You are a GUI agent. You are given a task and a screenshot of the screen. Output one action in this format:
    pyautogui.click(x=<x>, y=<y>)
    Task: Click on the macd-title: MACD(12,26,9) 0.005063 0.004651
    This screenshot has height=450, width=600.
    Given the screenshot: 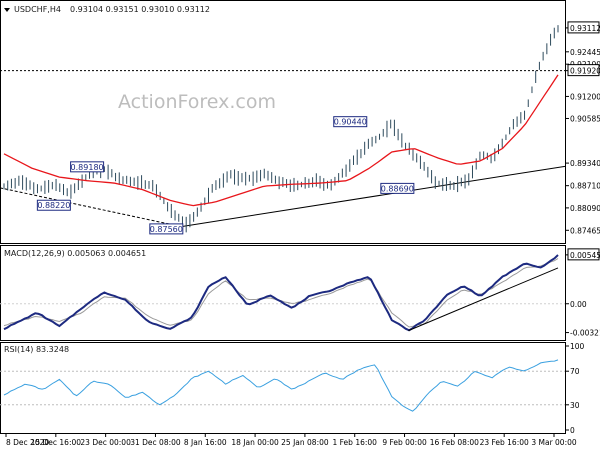 What is the action you would take?
    pyautogui.click(x=75, y=253)
    